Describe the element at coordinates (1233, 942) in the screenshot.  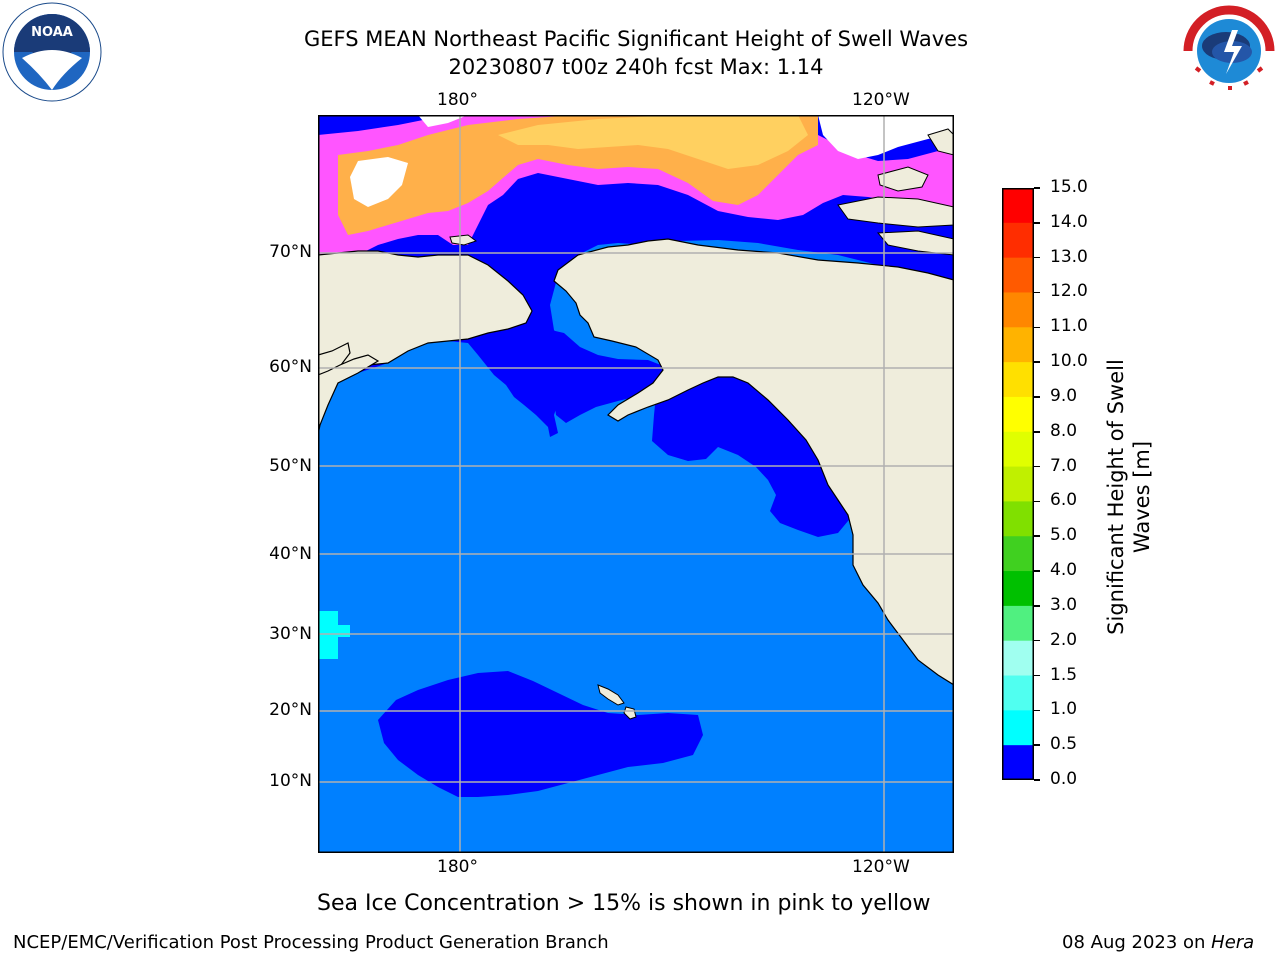
I see `footer-host: Hera` at that location.